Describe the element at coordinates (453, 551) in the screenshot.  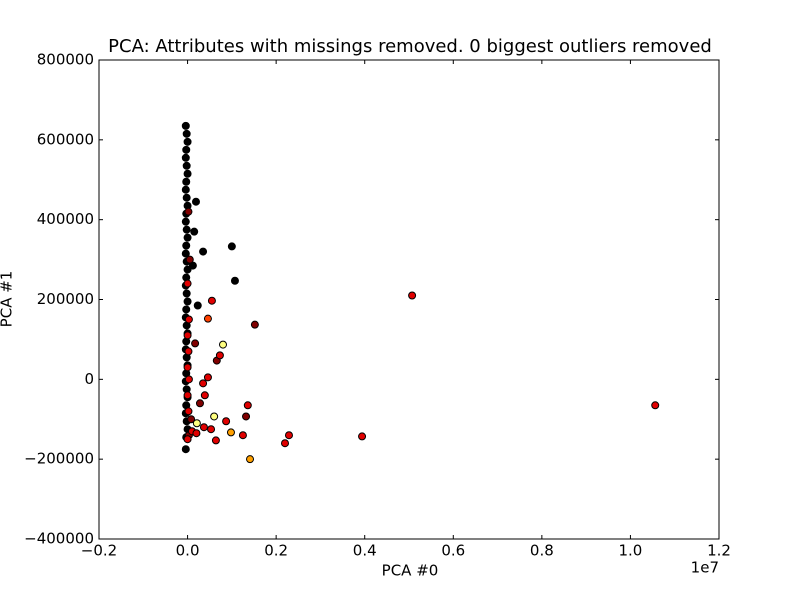
I see `x-tick-label: 0.6` at that location.